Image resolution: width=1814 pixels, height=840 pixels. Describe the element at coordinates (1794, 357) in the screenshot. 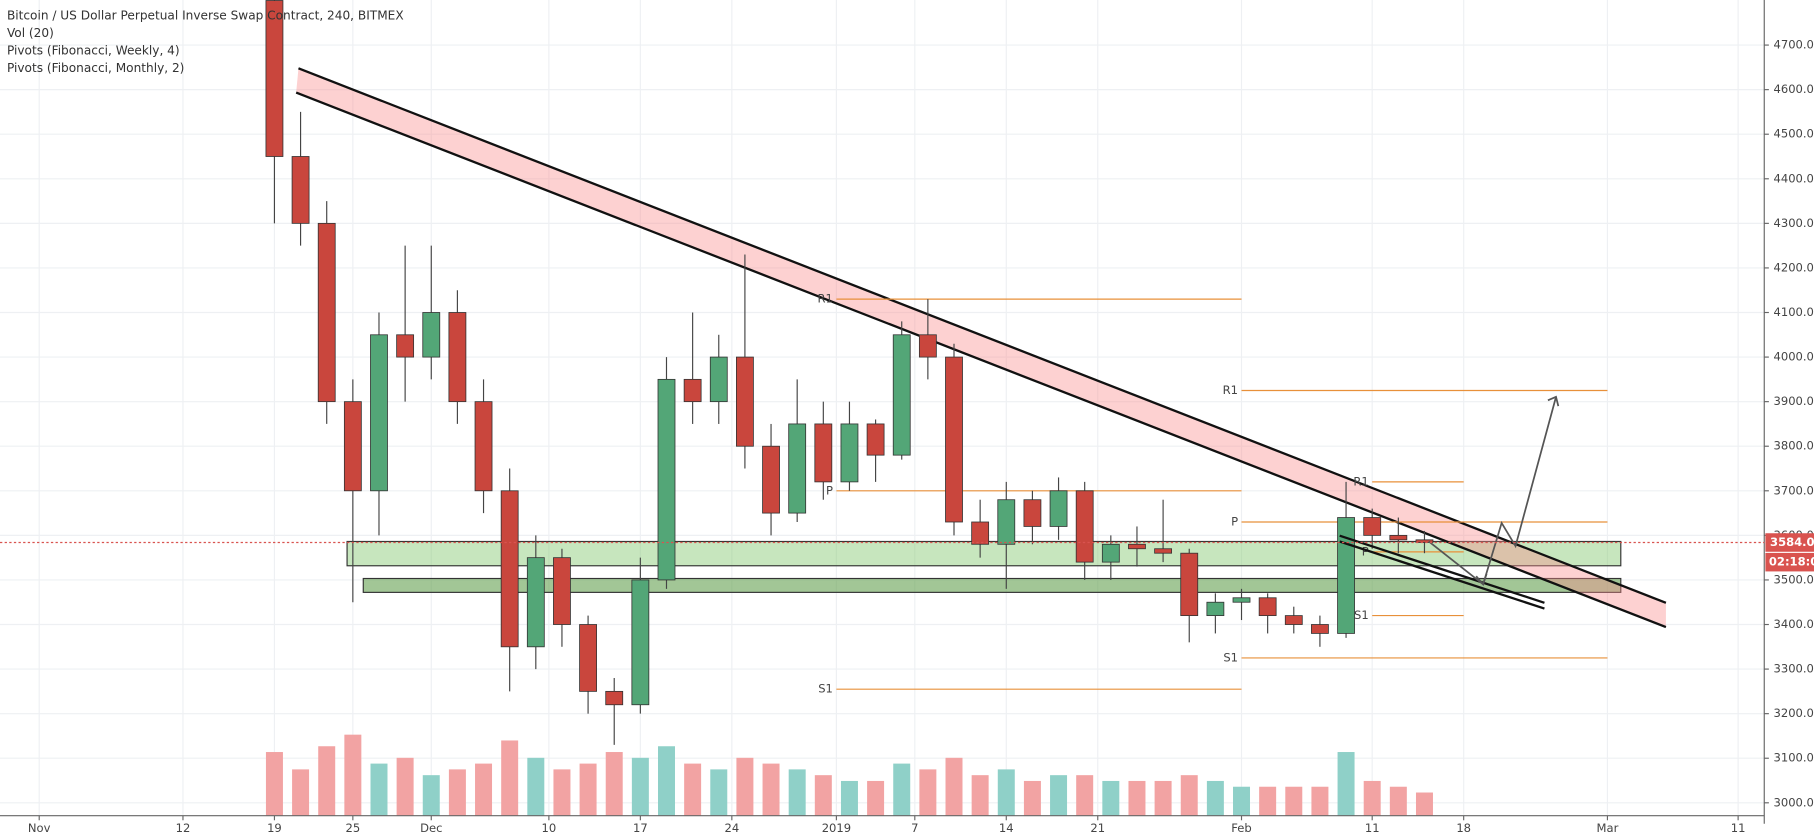

I see `y-tick-label: 4000.0` at that location.